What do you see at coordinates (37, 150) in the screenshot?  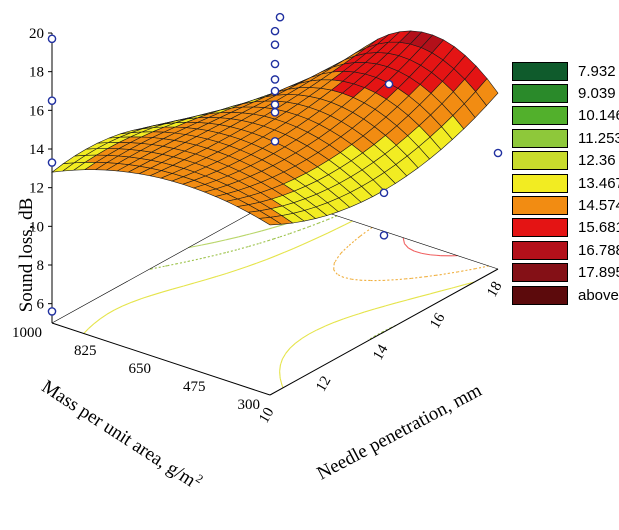 I see `z-tick-label: 14` at bounding box center [37, 150].